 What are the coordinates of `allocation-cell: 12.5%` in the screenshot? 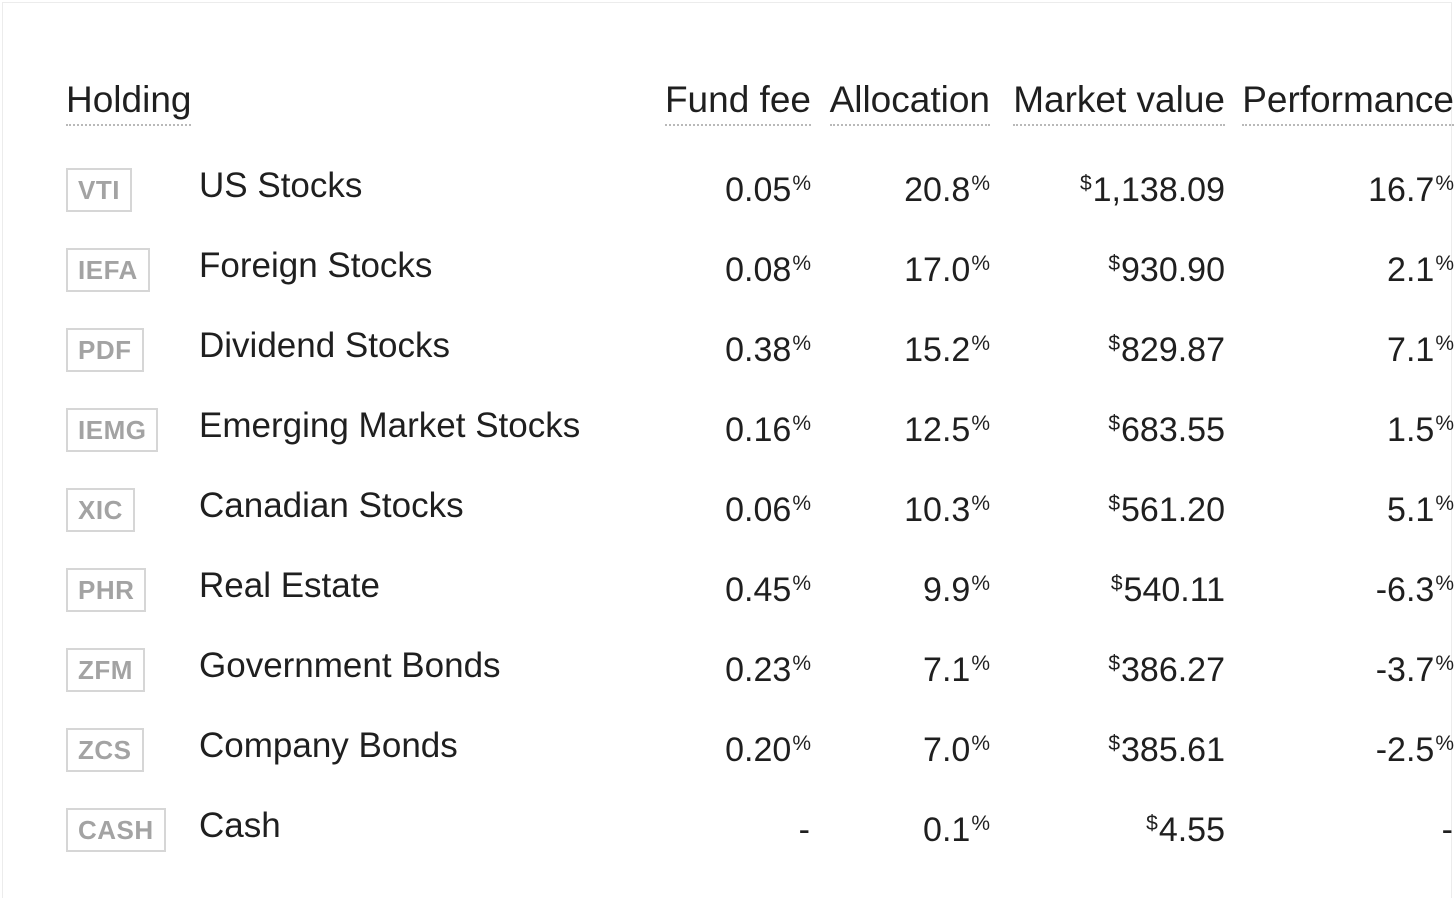 It's located at (900, 430).